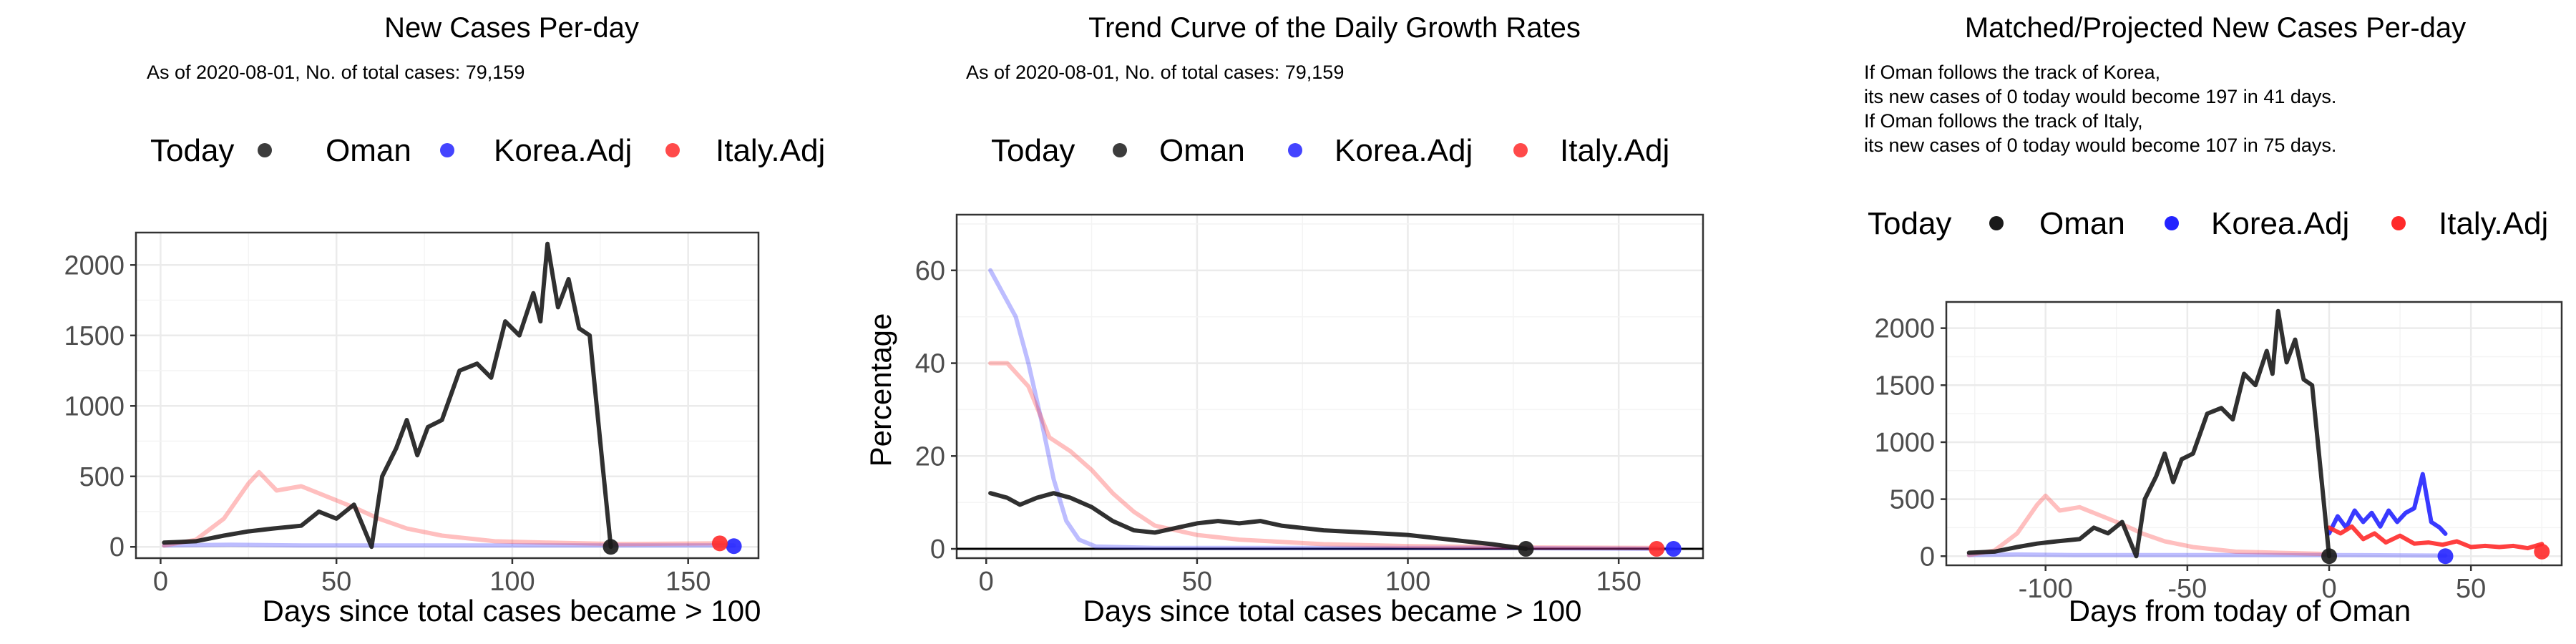 Image resolution: width=2576 pixels, height=644 pixels. Describe the element at coordinates (2387, 504) in the screenshot. I see `series-line-korea-adj-projection` at that location.